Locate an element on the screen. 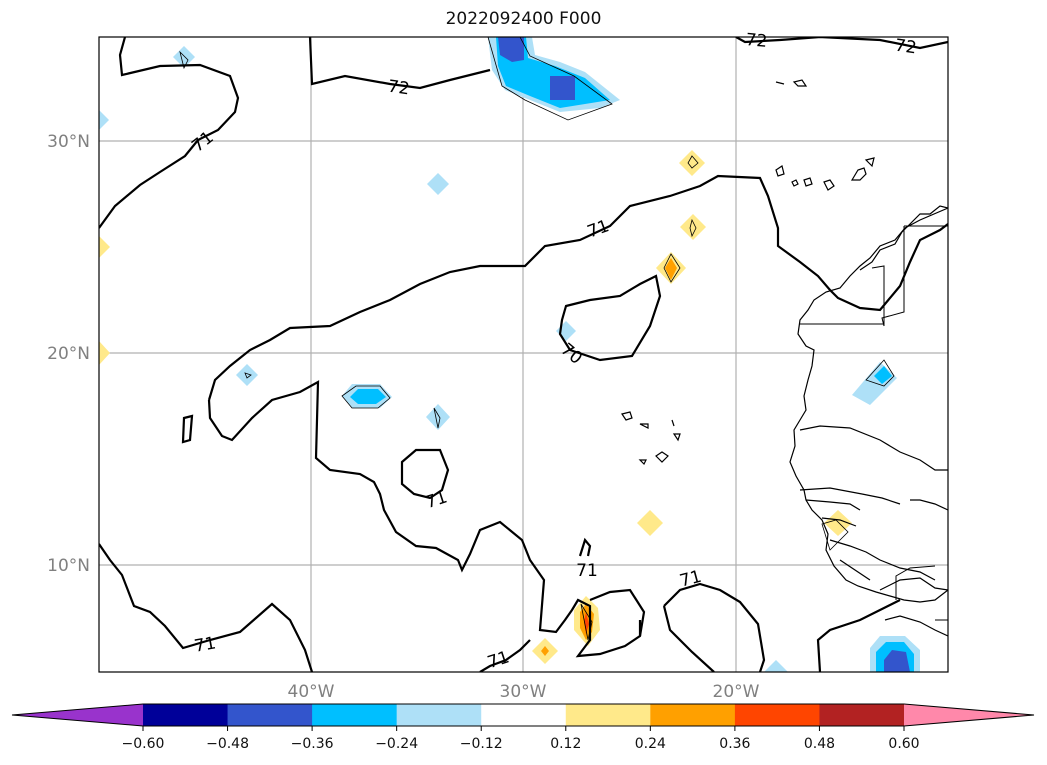 The width and height of the screenshot is (1047, 765). colorbar-tick-label: −0.12 is located at coordinates (481, 744).